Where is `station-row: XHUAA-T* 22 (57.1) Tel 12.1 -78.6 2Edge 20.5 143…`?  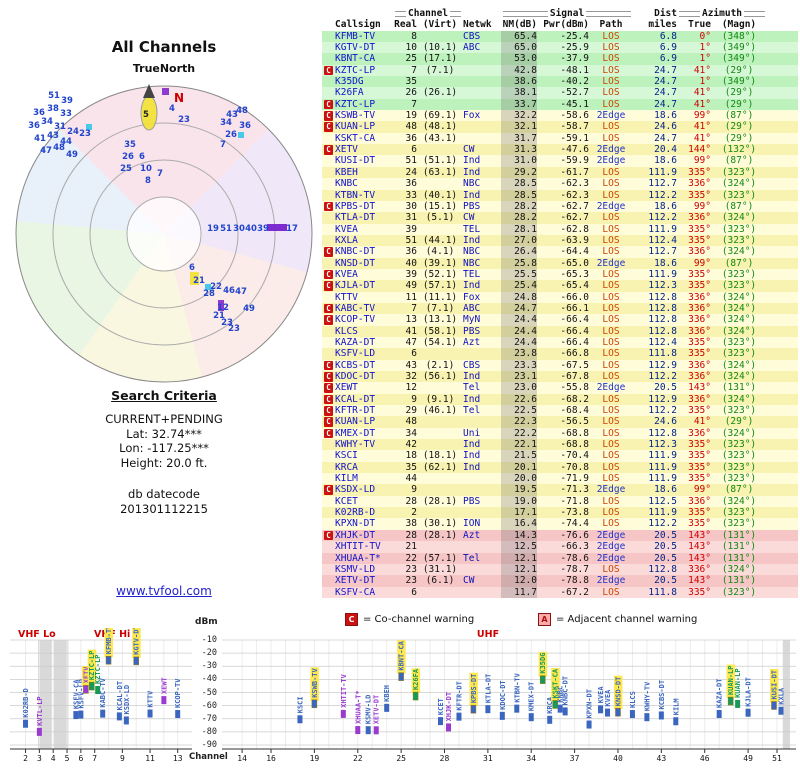 station-row: XHUAA-T* 22 (57.1) Tel 12.1 -78.6 2Edge 20.5 143… is located at coordinates (560, 558).